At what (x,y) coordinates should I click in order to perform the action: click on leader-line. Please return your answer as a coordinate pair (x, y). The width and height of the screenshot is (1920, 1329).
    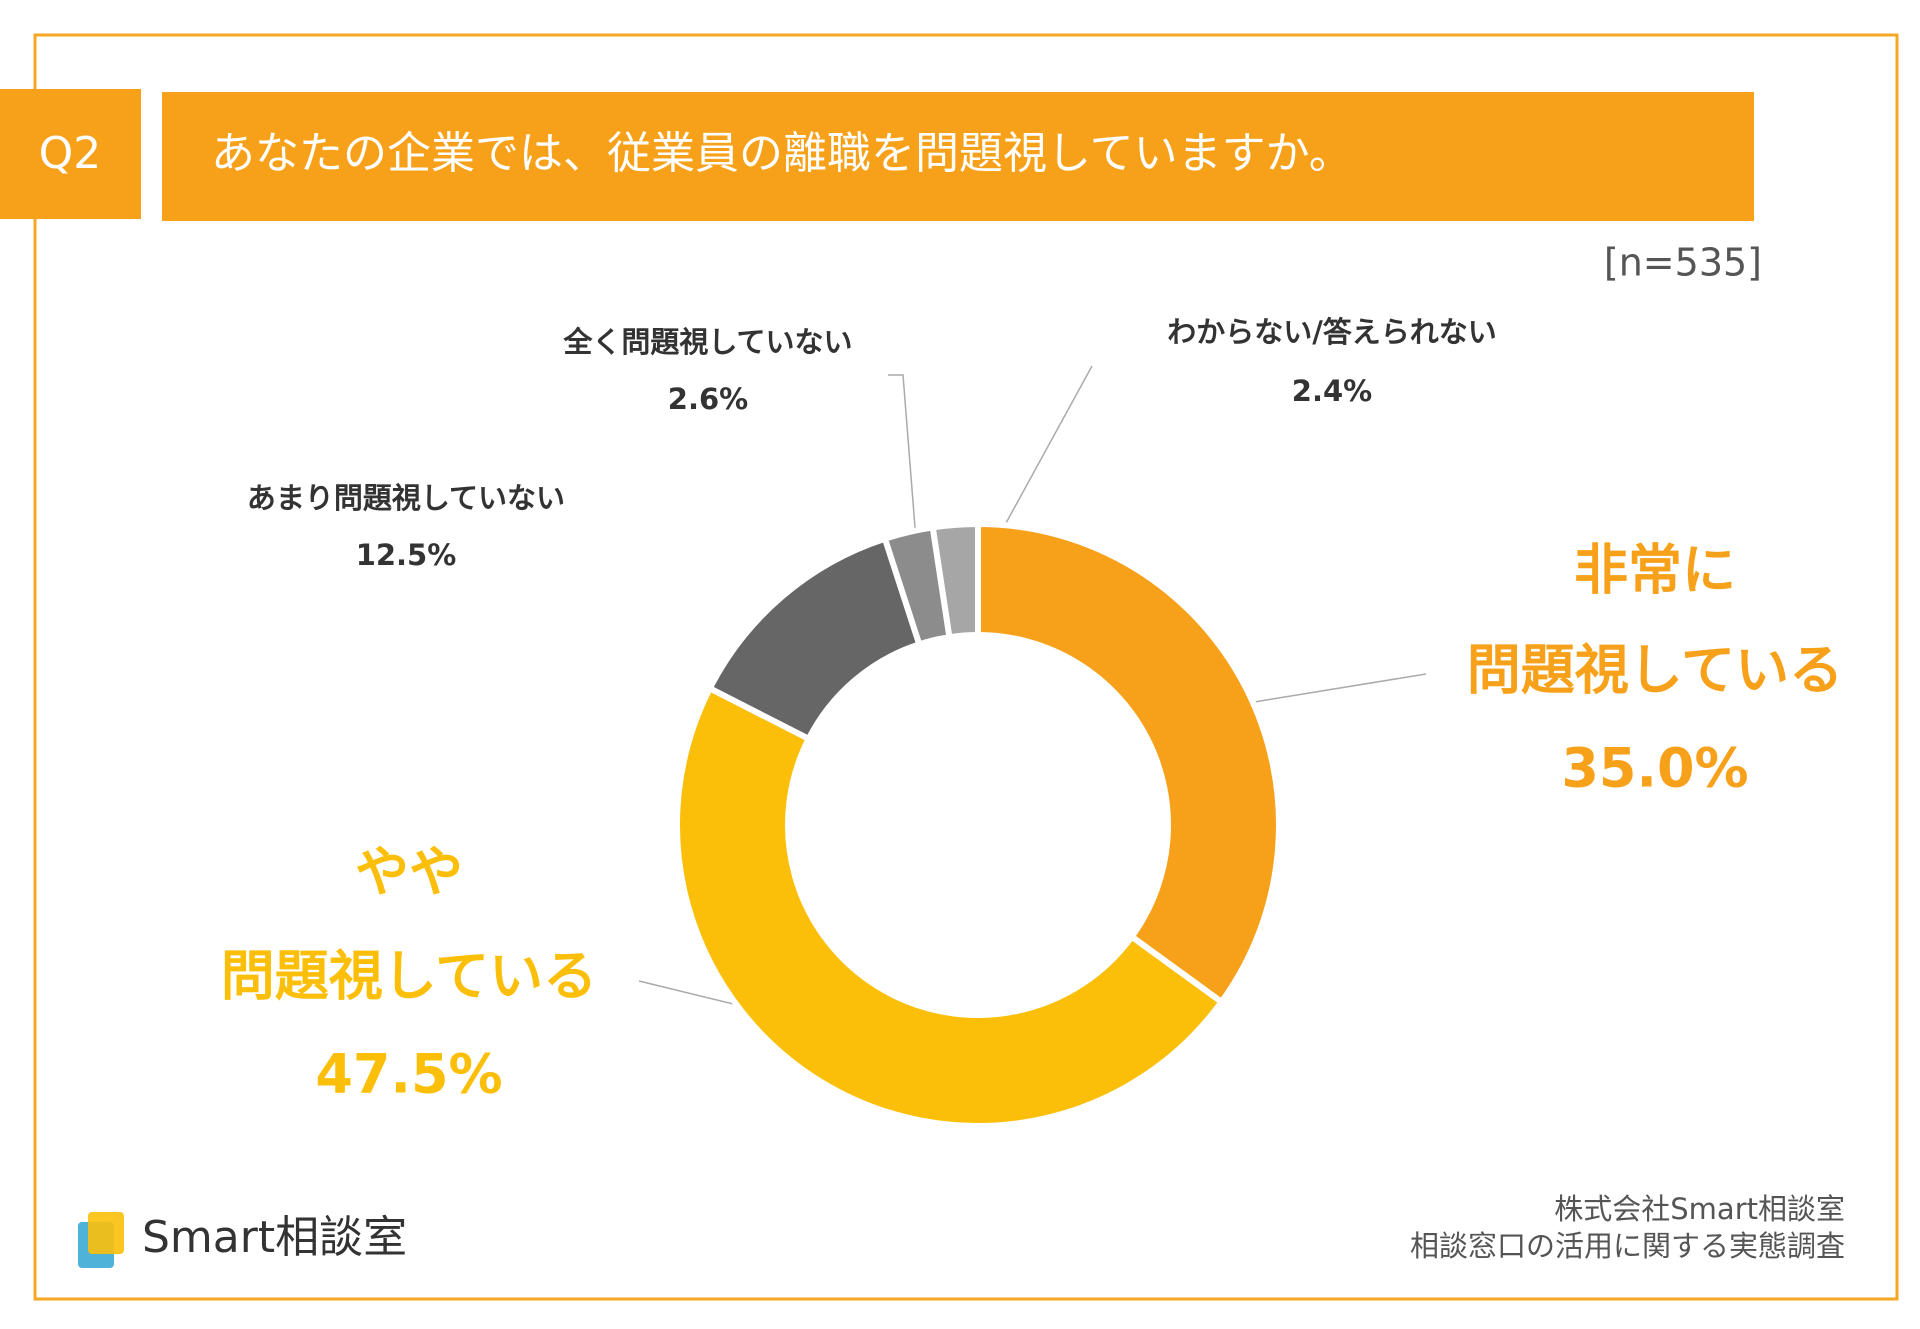
    Looking at the image, I should click on (904, 476).